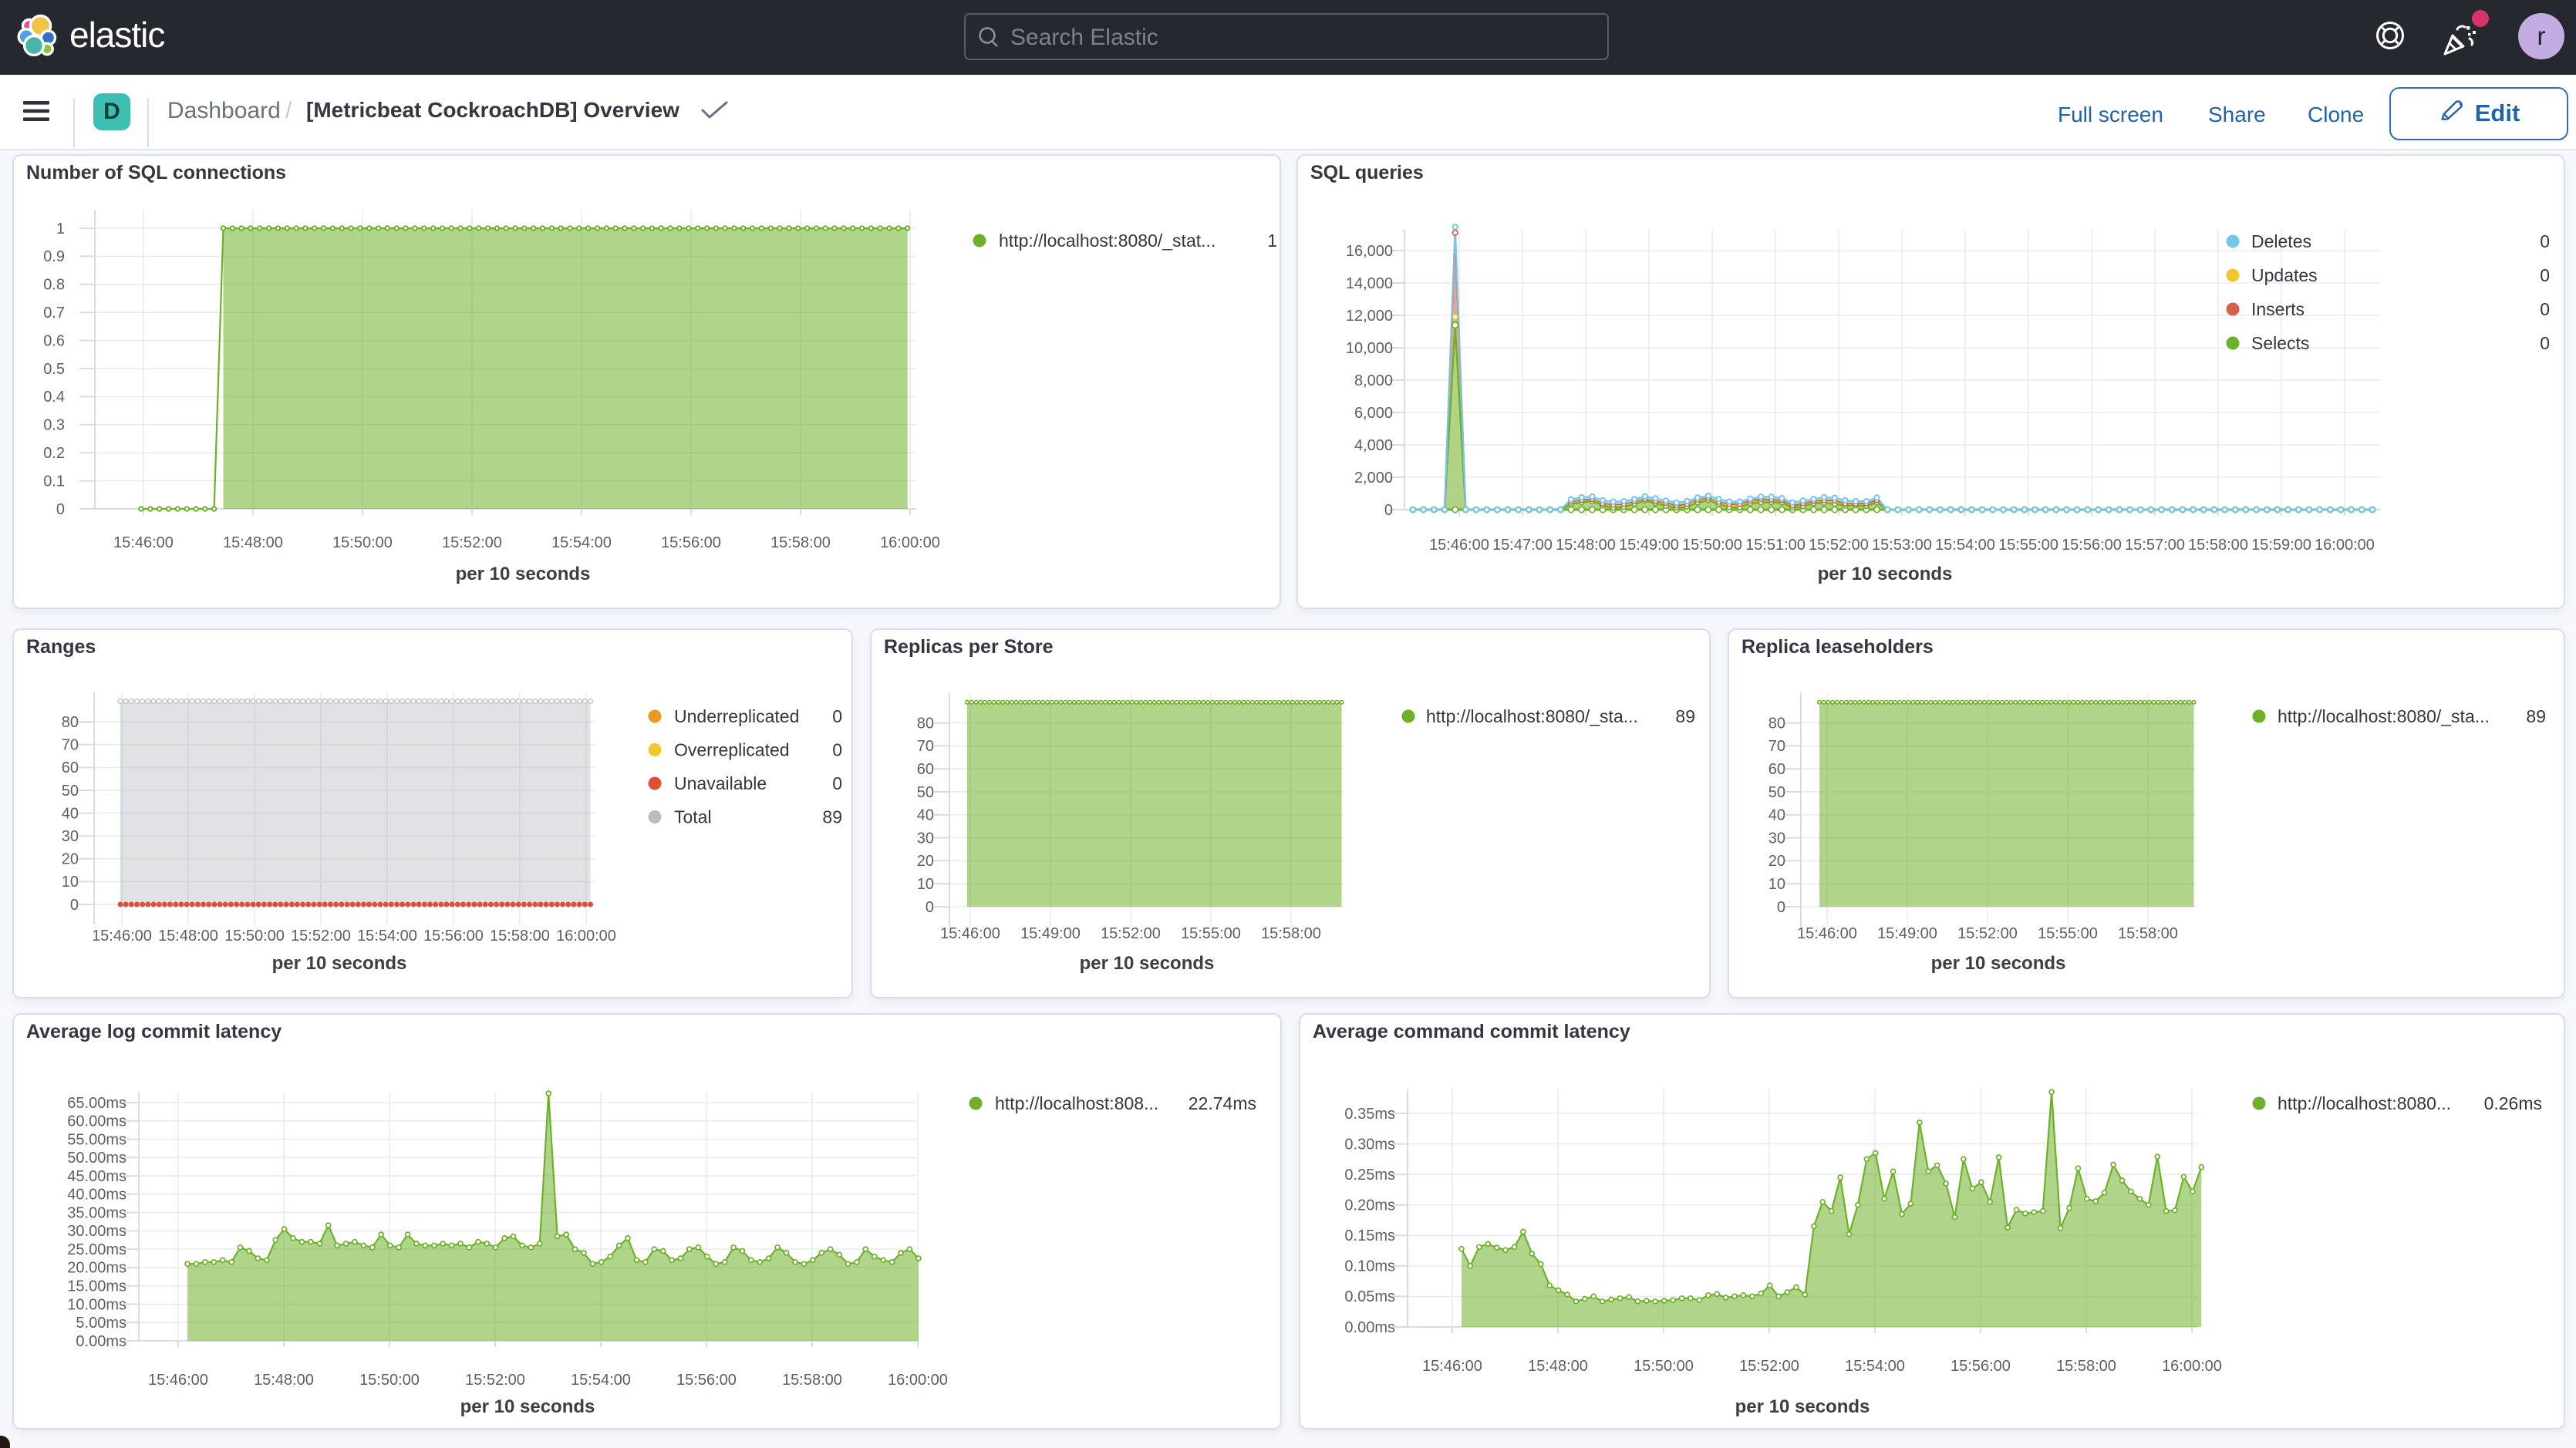 Image resolution: width=2576 pixels, height=1448 pixels. What do you see at coordinates (925, 815) in the screenshot?
I see `svg-text: 40` at bounding box center [925, 815].